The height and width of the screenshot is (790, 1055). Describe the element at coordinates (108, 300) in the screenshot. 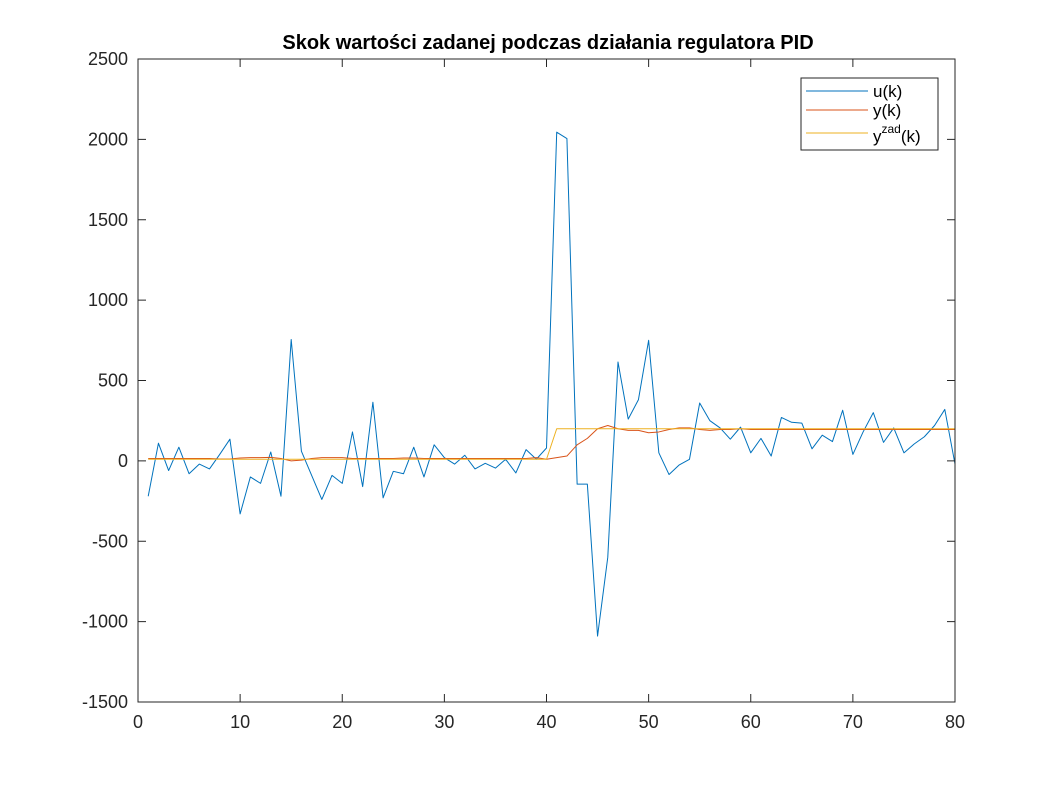

I see `y-tick-label: 1000` at that location.